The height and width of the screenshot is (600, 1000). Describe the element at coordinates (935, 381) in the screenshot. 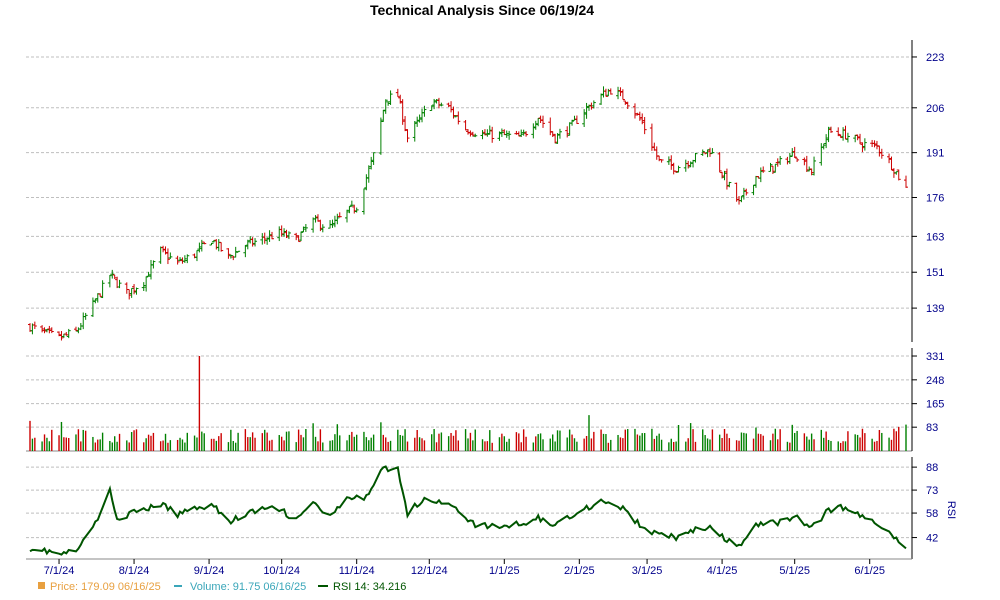

I see `volume-tick-label: 248` at that location.